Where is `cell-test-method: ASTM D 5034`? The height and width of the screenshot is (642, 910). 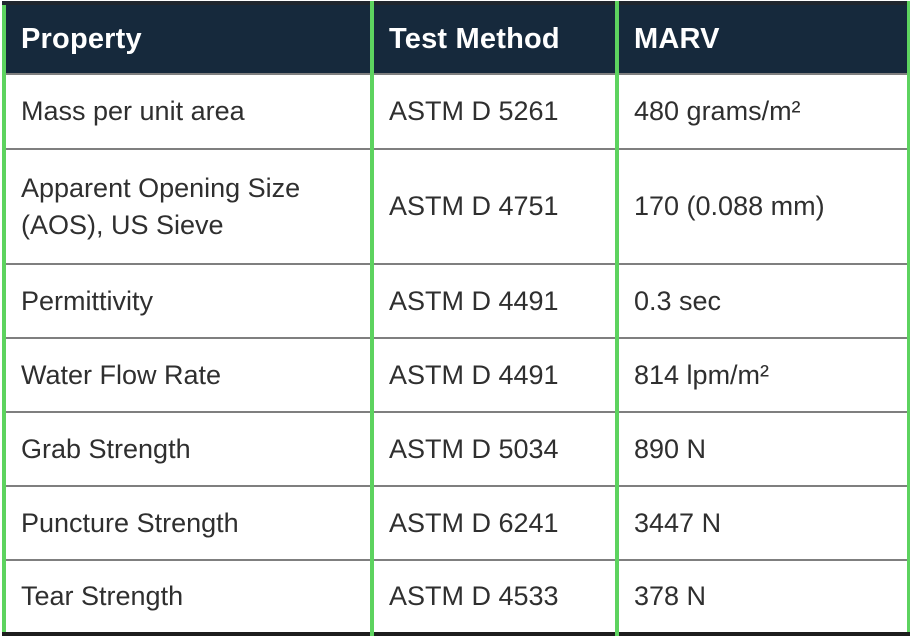
cell-test-method: ASTM D 5034 is located at coordinates (493, 449).